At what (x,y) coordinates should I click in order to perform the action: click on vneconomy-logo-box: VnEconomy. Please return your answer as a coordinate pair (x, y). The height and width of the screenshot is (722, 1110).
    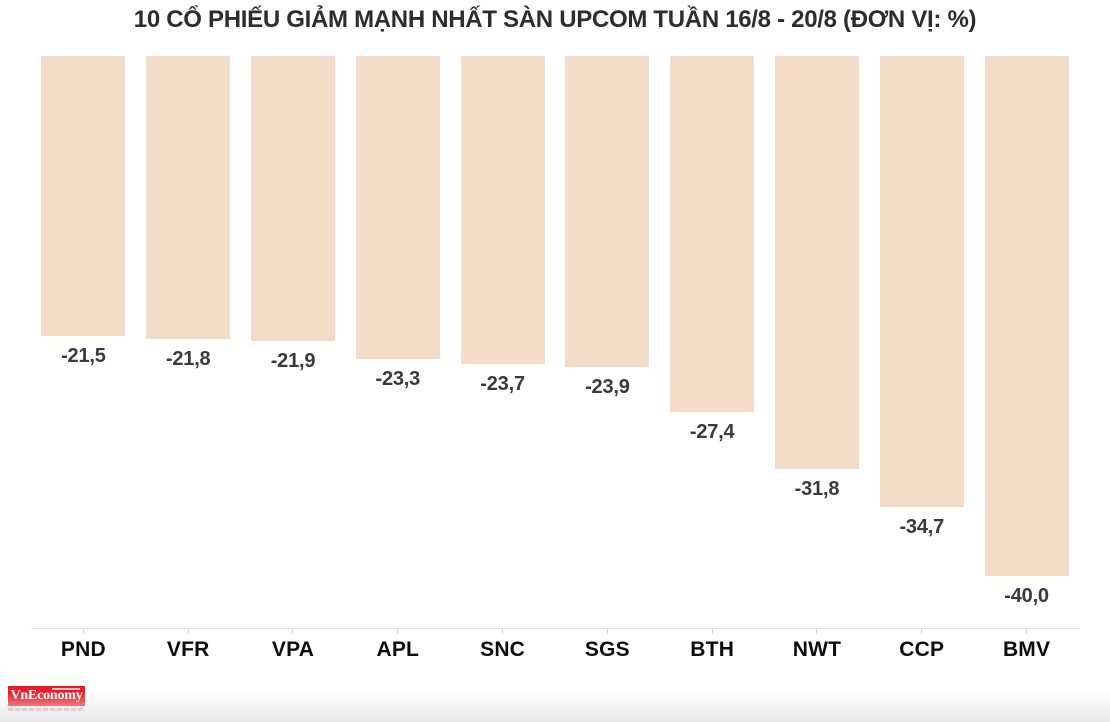
    Looking at the image, I should click on (46, 696).